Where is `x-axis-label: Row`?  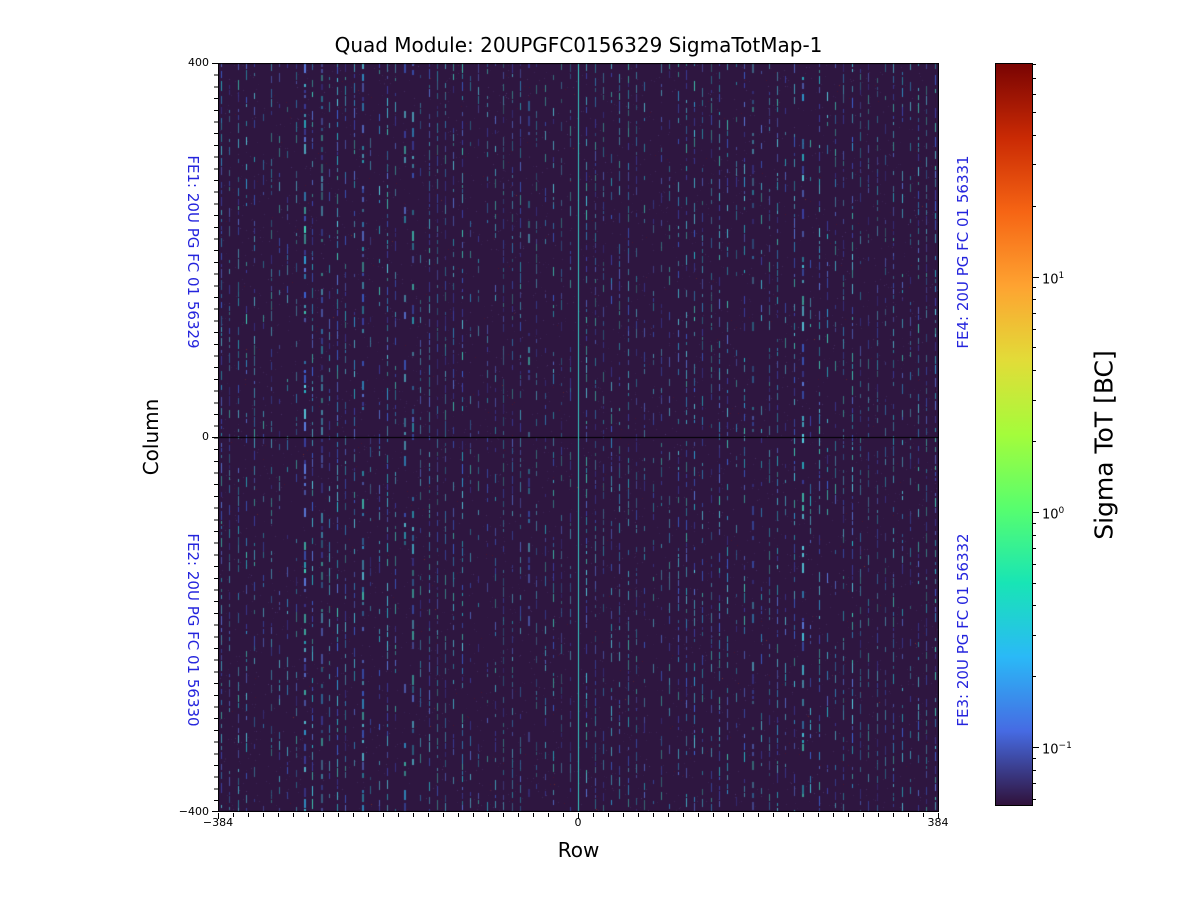
x-axis-label: Row is located at coordinates (578, 850).